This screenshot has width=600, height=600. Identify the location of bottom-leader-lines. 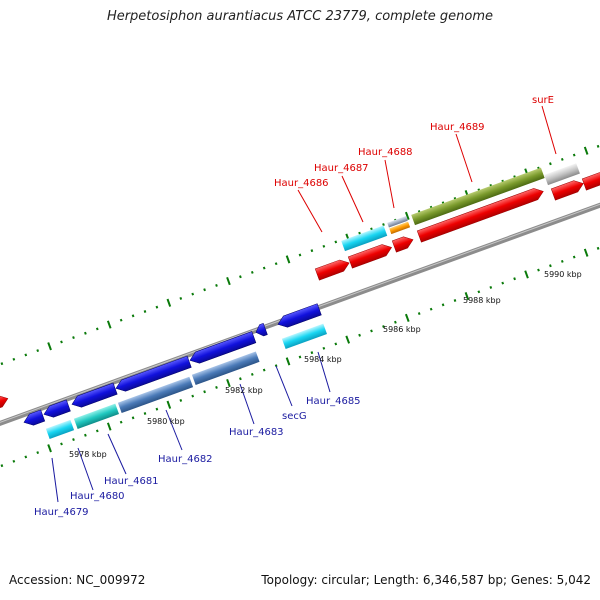
(191, 427).